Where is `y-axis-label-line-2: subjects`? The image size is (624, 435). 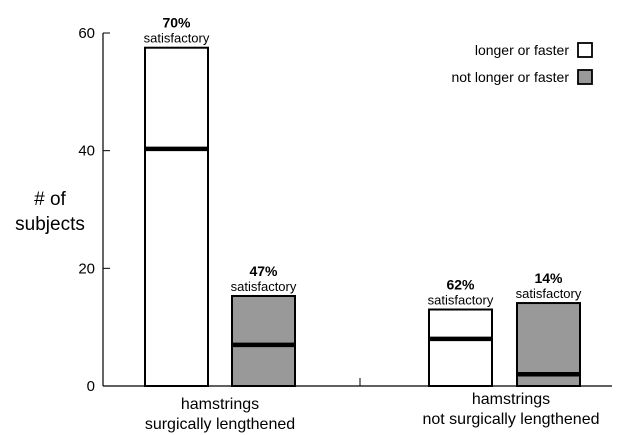
y-axis-label-line-2: subjects is located at coordinates (50, 224).